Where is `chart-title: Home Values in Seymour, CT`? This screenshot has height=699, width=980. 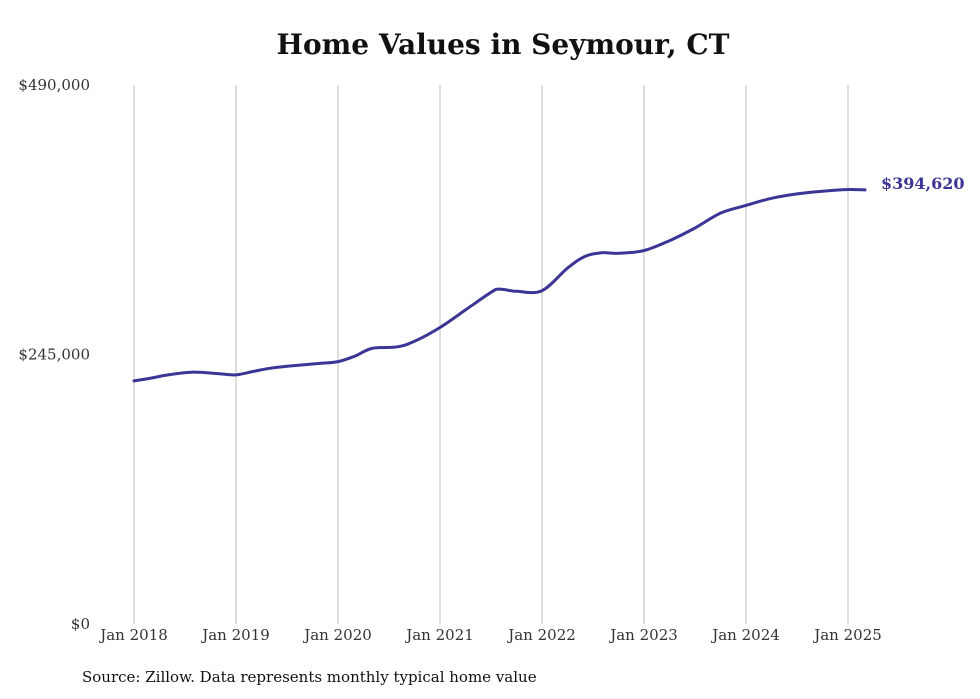
chart-title: Home Values in Seymour, CT is located at coordinates (503, 44).